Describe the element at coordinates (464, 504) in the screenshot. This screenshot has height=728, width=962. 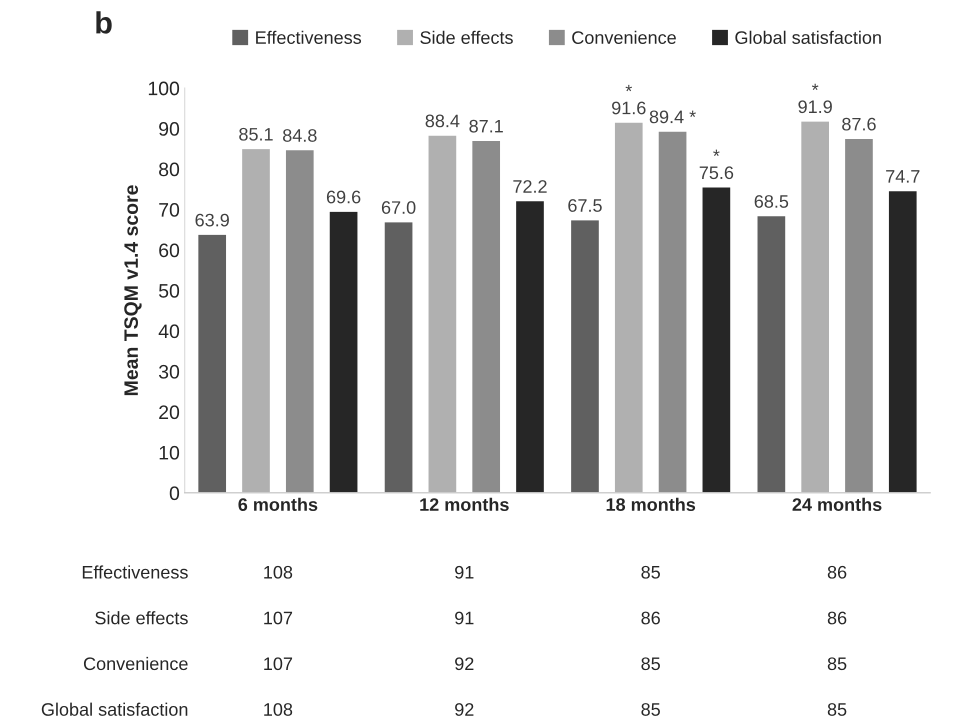
I see `x-tick-label: 12 months` at that location.